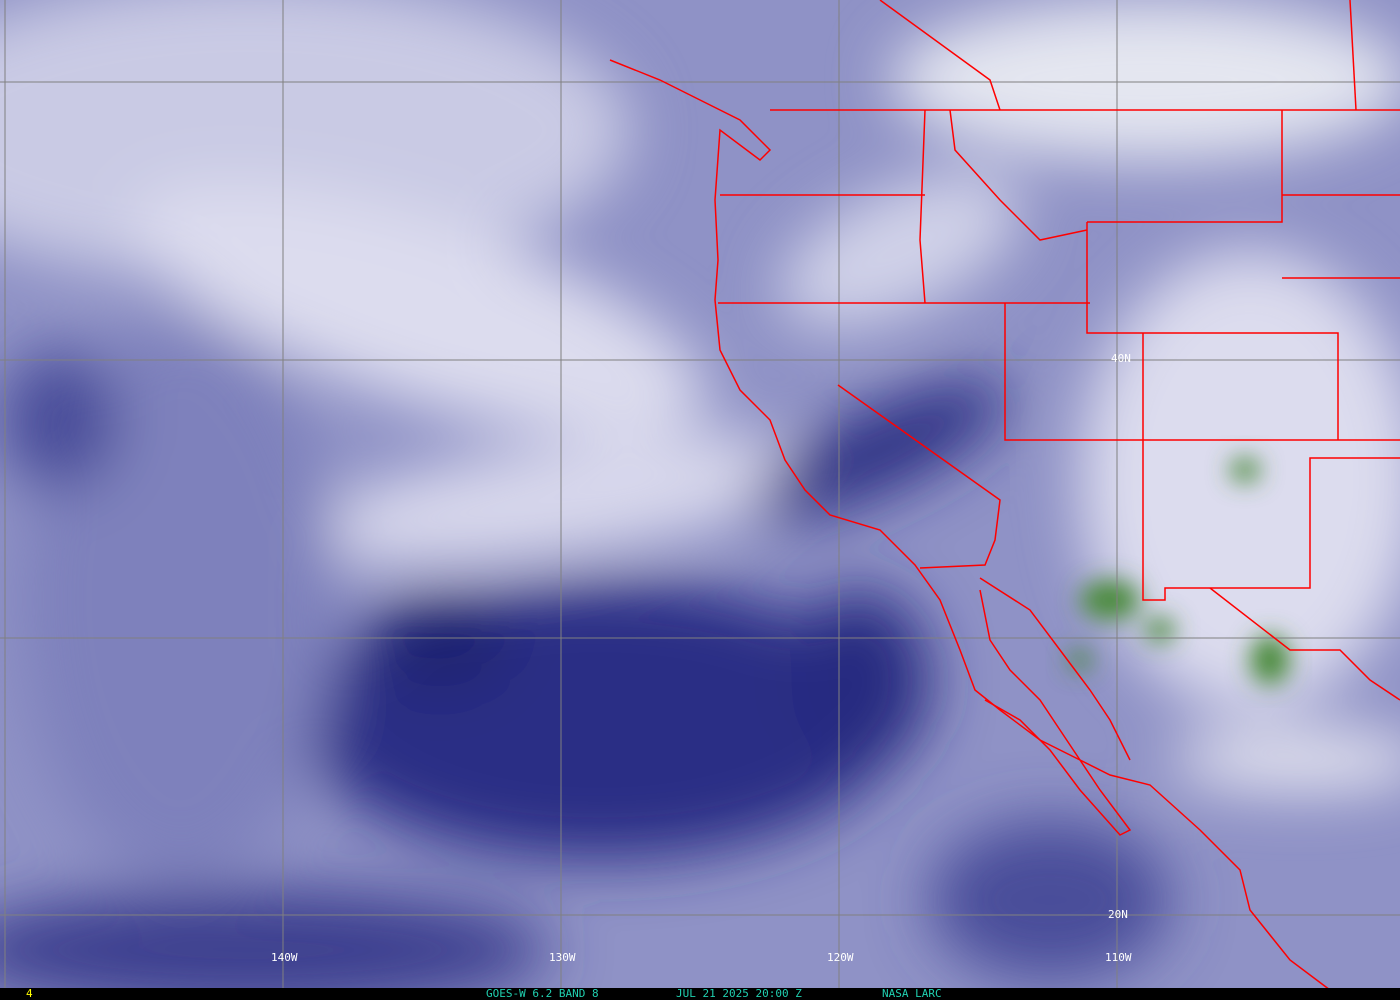 The image size is (1400, 1000). Describe the element at coordinates (1118, 957) in the screenshot. I see `lon-label-110w: 110W` at that location.